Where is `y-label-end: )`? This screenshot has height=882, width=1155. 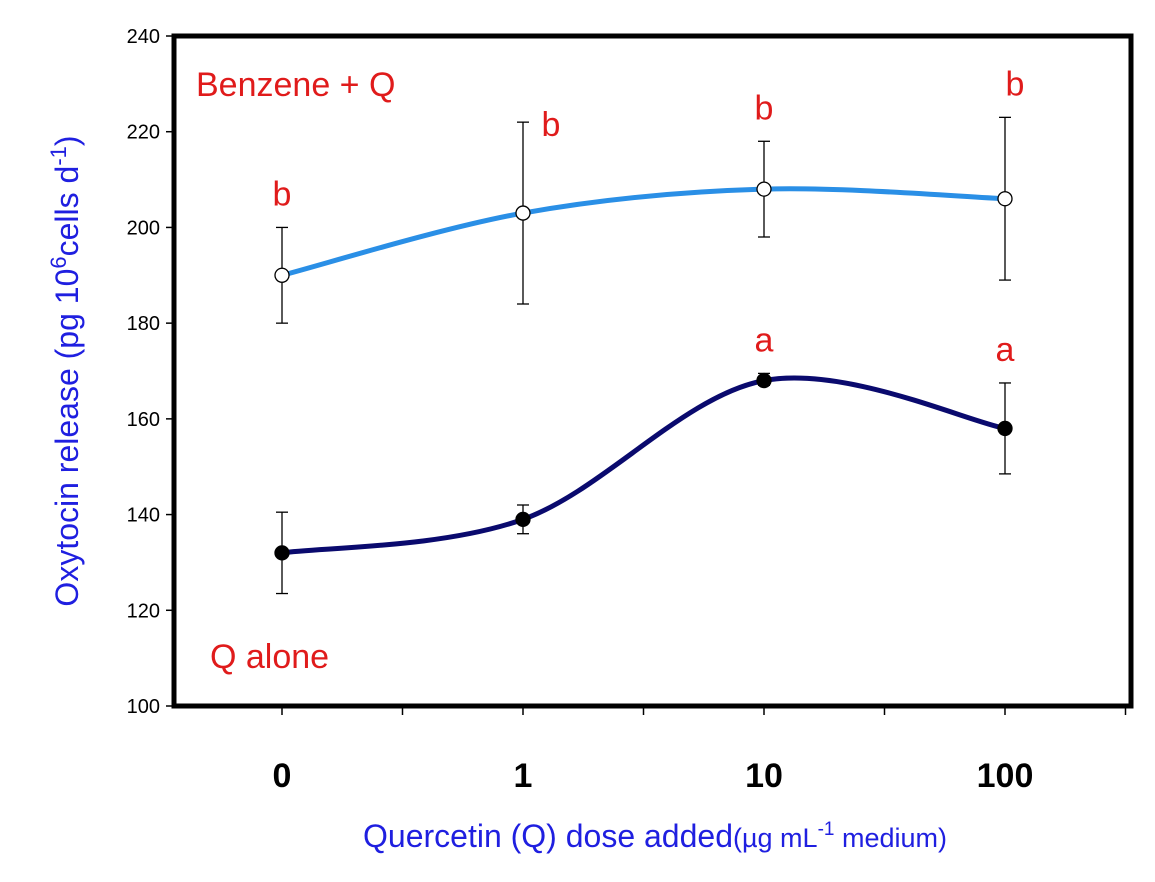 y-label-end: ) is located at coordinates (67, 140).